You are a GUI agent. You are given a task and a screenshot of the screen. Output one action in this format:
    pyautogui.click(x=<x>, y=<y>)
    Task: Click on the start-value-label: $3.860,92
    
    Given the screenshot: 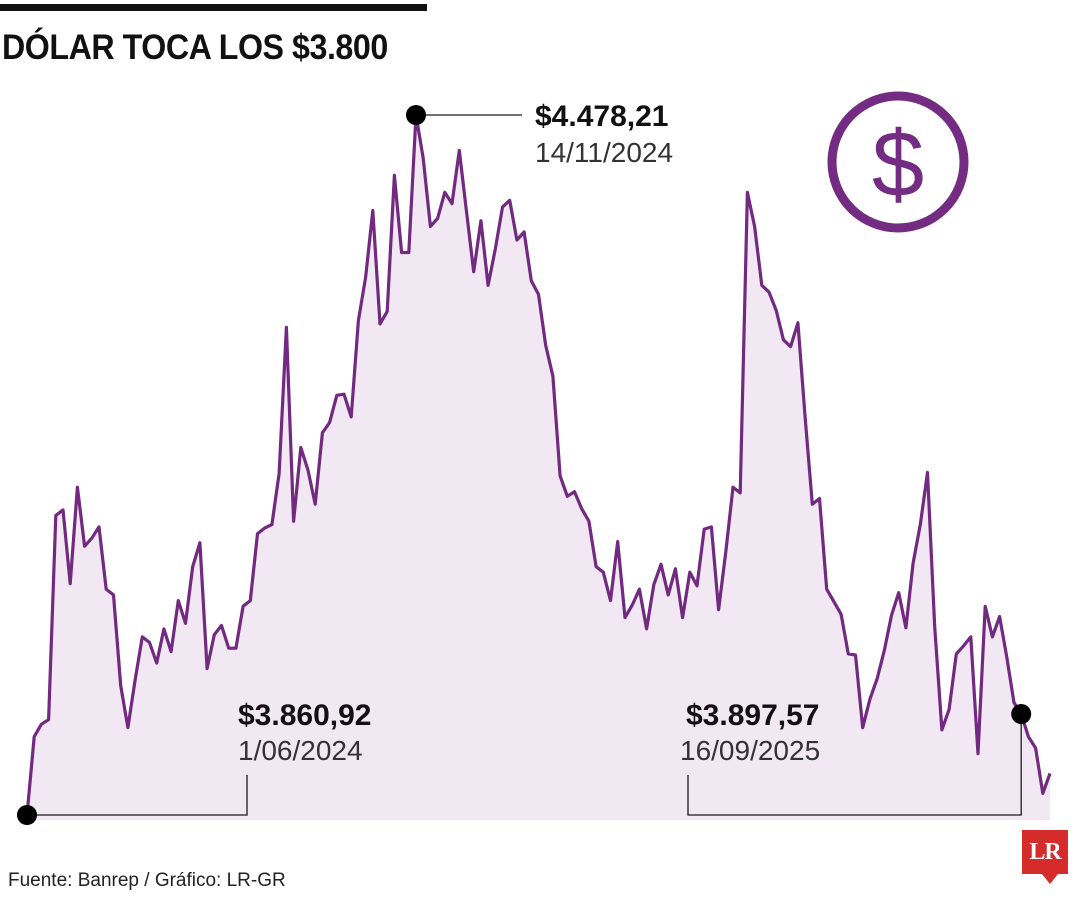 What is the action you would take?
    pyautogui.click(x=304, y=715)
    